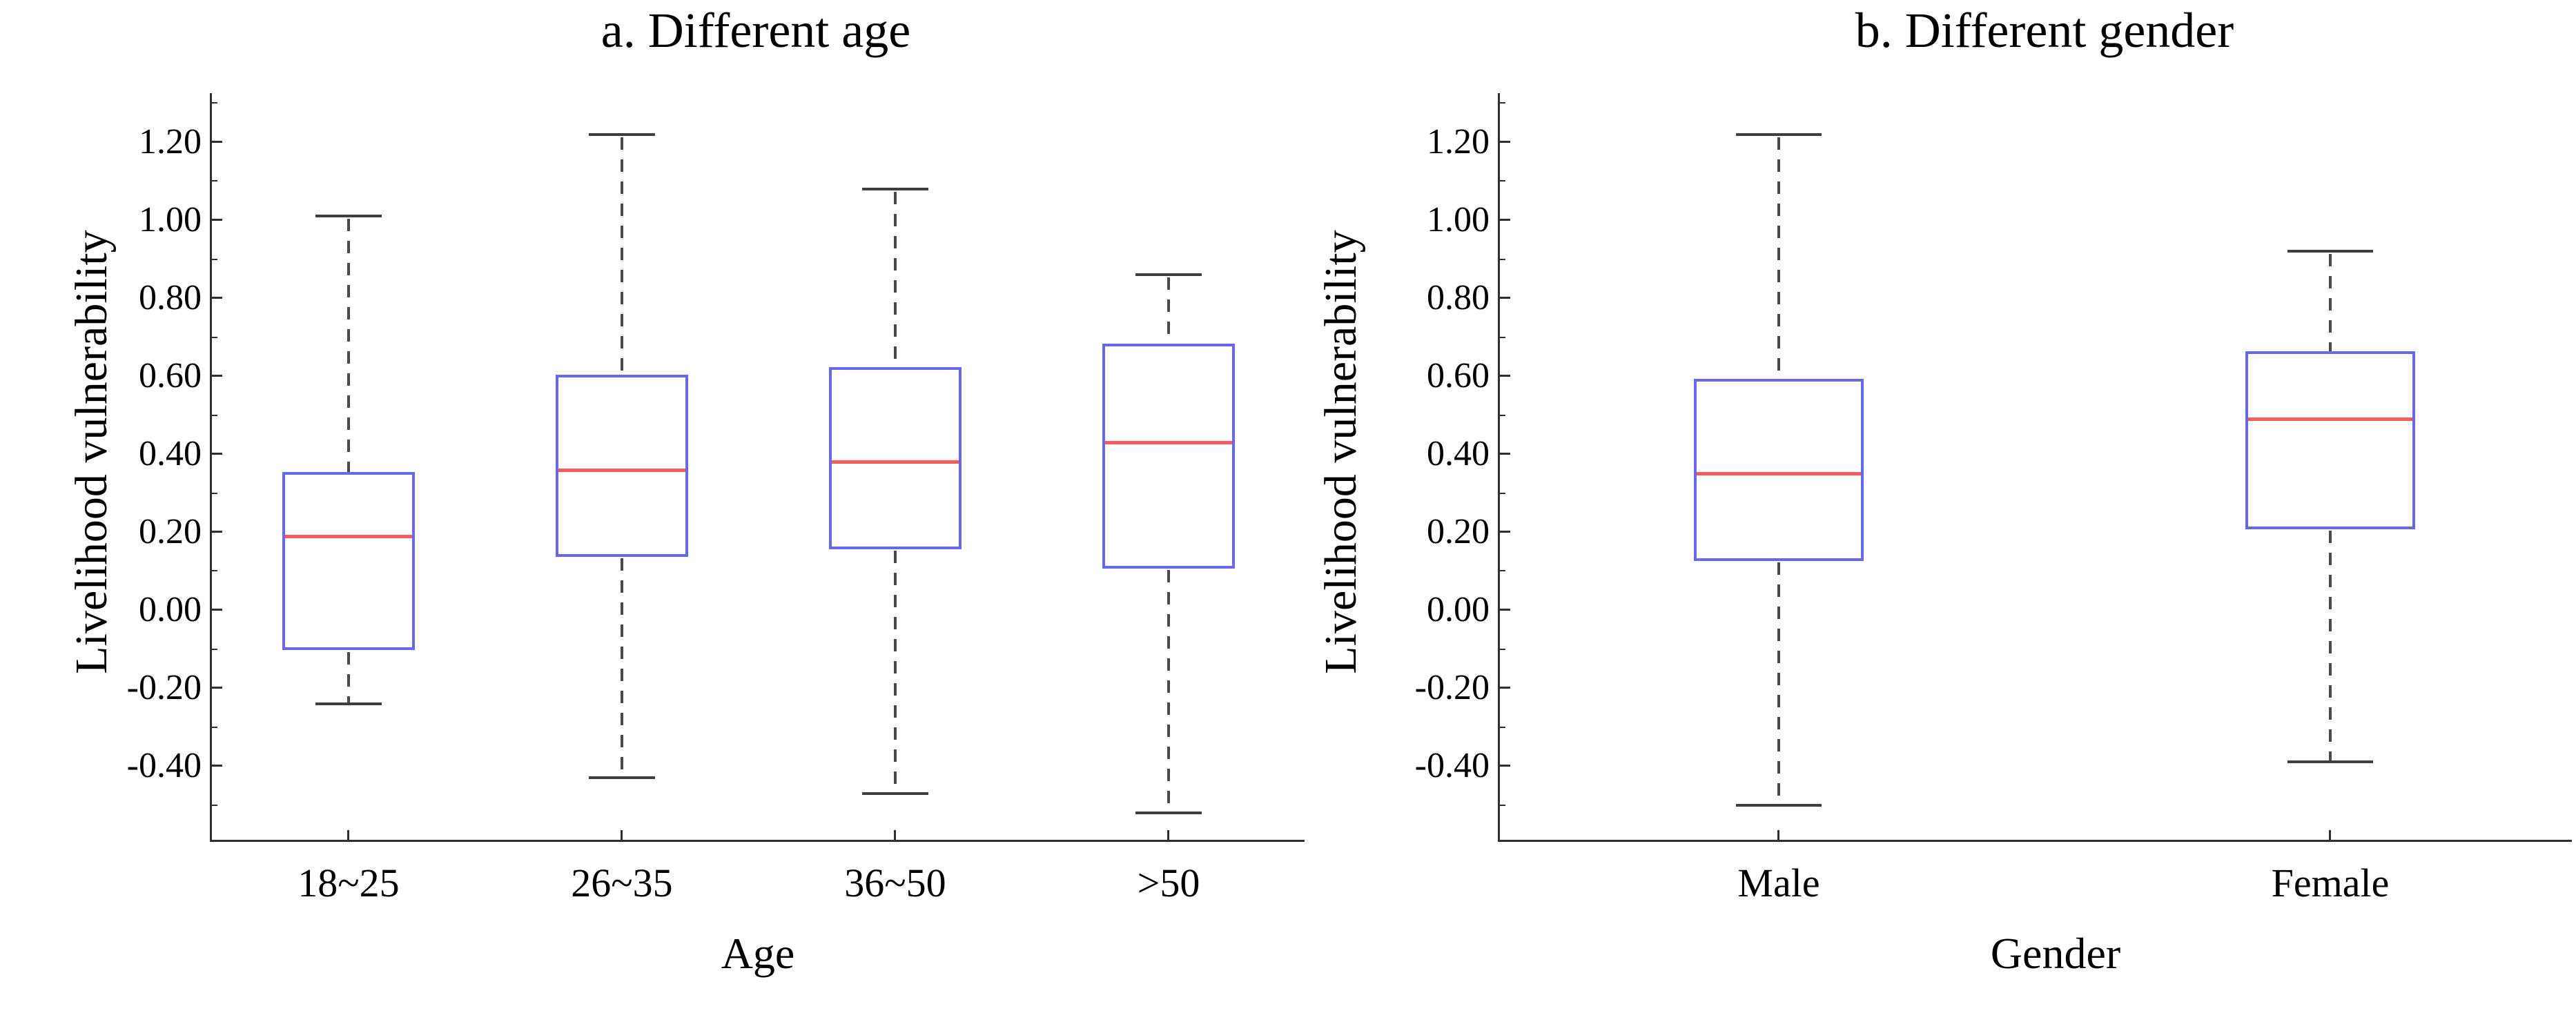  Describe the element at coordinates (348, 882) in the screenshot. I see `x-tick-label: 18~25` at that location.